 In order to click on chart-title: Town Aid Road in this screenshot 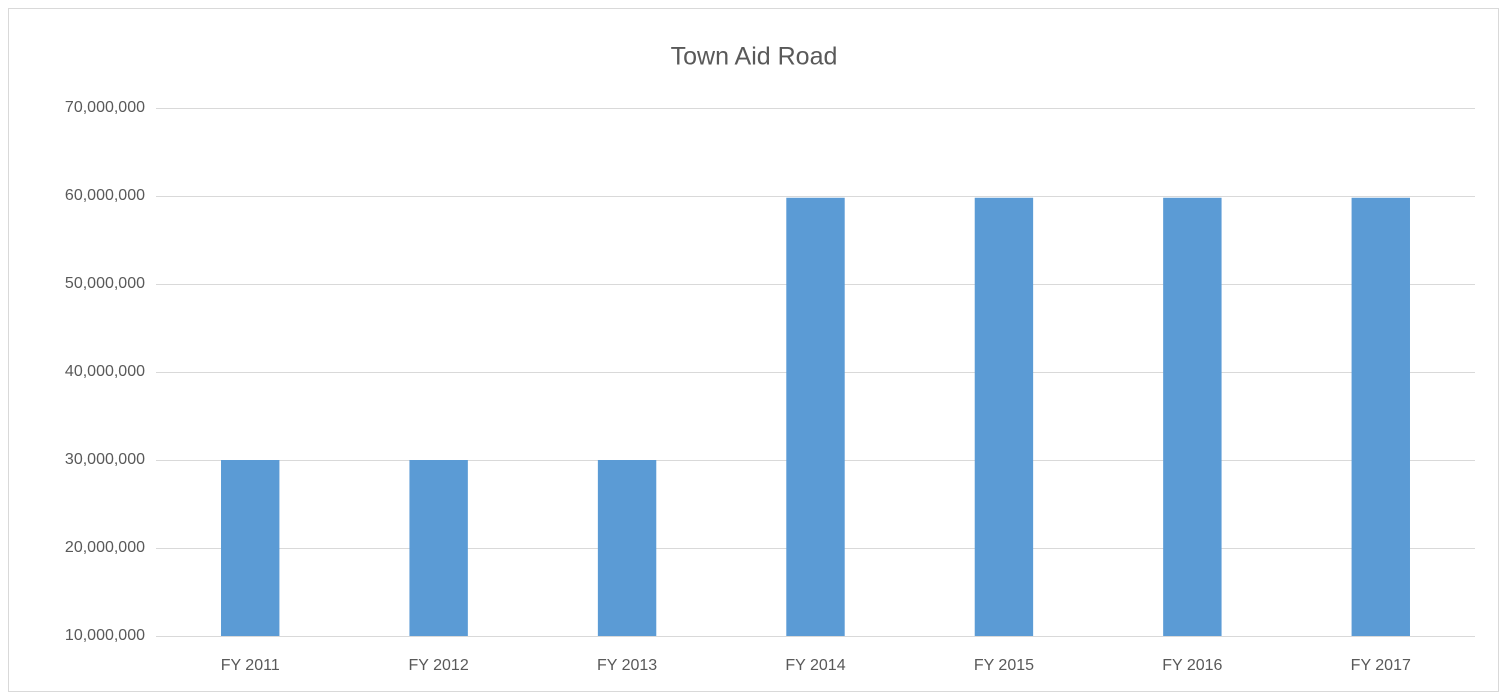, I will do `click(754, 57)`.